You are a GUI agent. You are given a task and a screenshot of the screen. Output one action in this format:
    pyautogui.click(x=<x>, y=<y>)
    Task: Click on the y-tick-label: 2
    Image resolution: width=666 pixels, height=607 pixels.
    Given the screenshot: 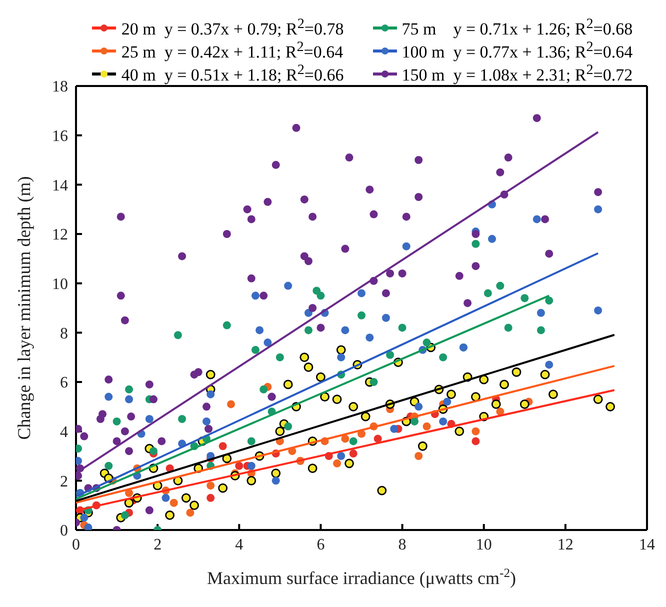 What is the action you would take?
    pyautogui.click(x=64, y=481)
    